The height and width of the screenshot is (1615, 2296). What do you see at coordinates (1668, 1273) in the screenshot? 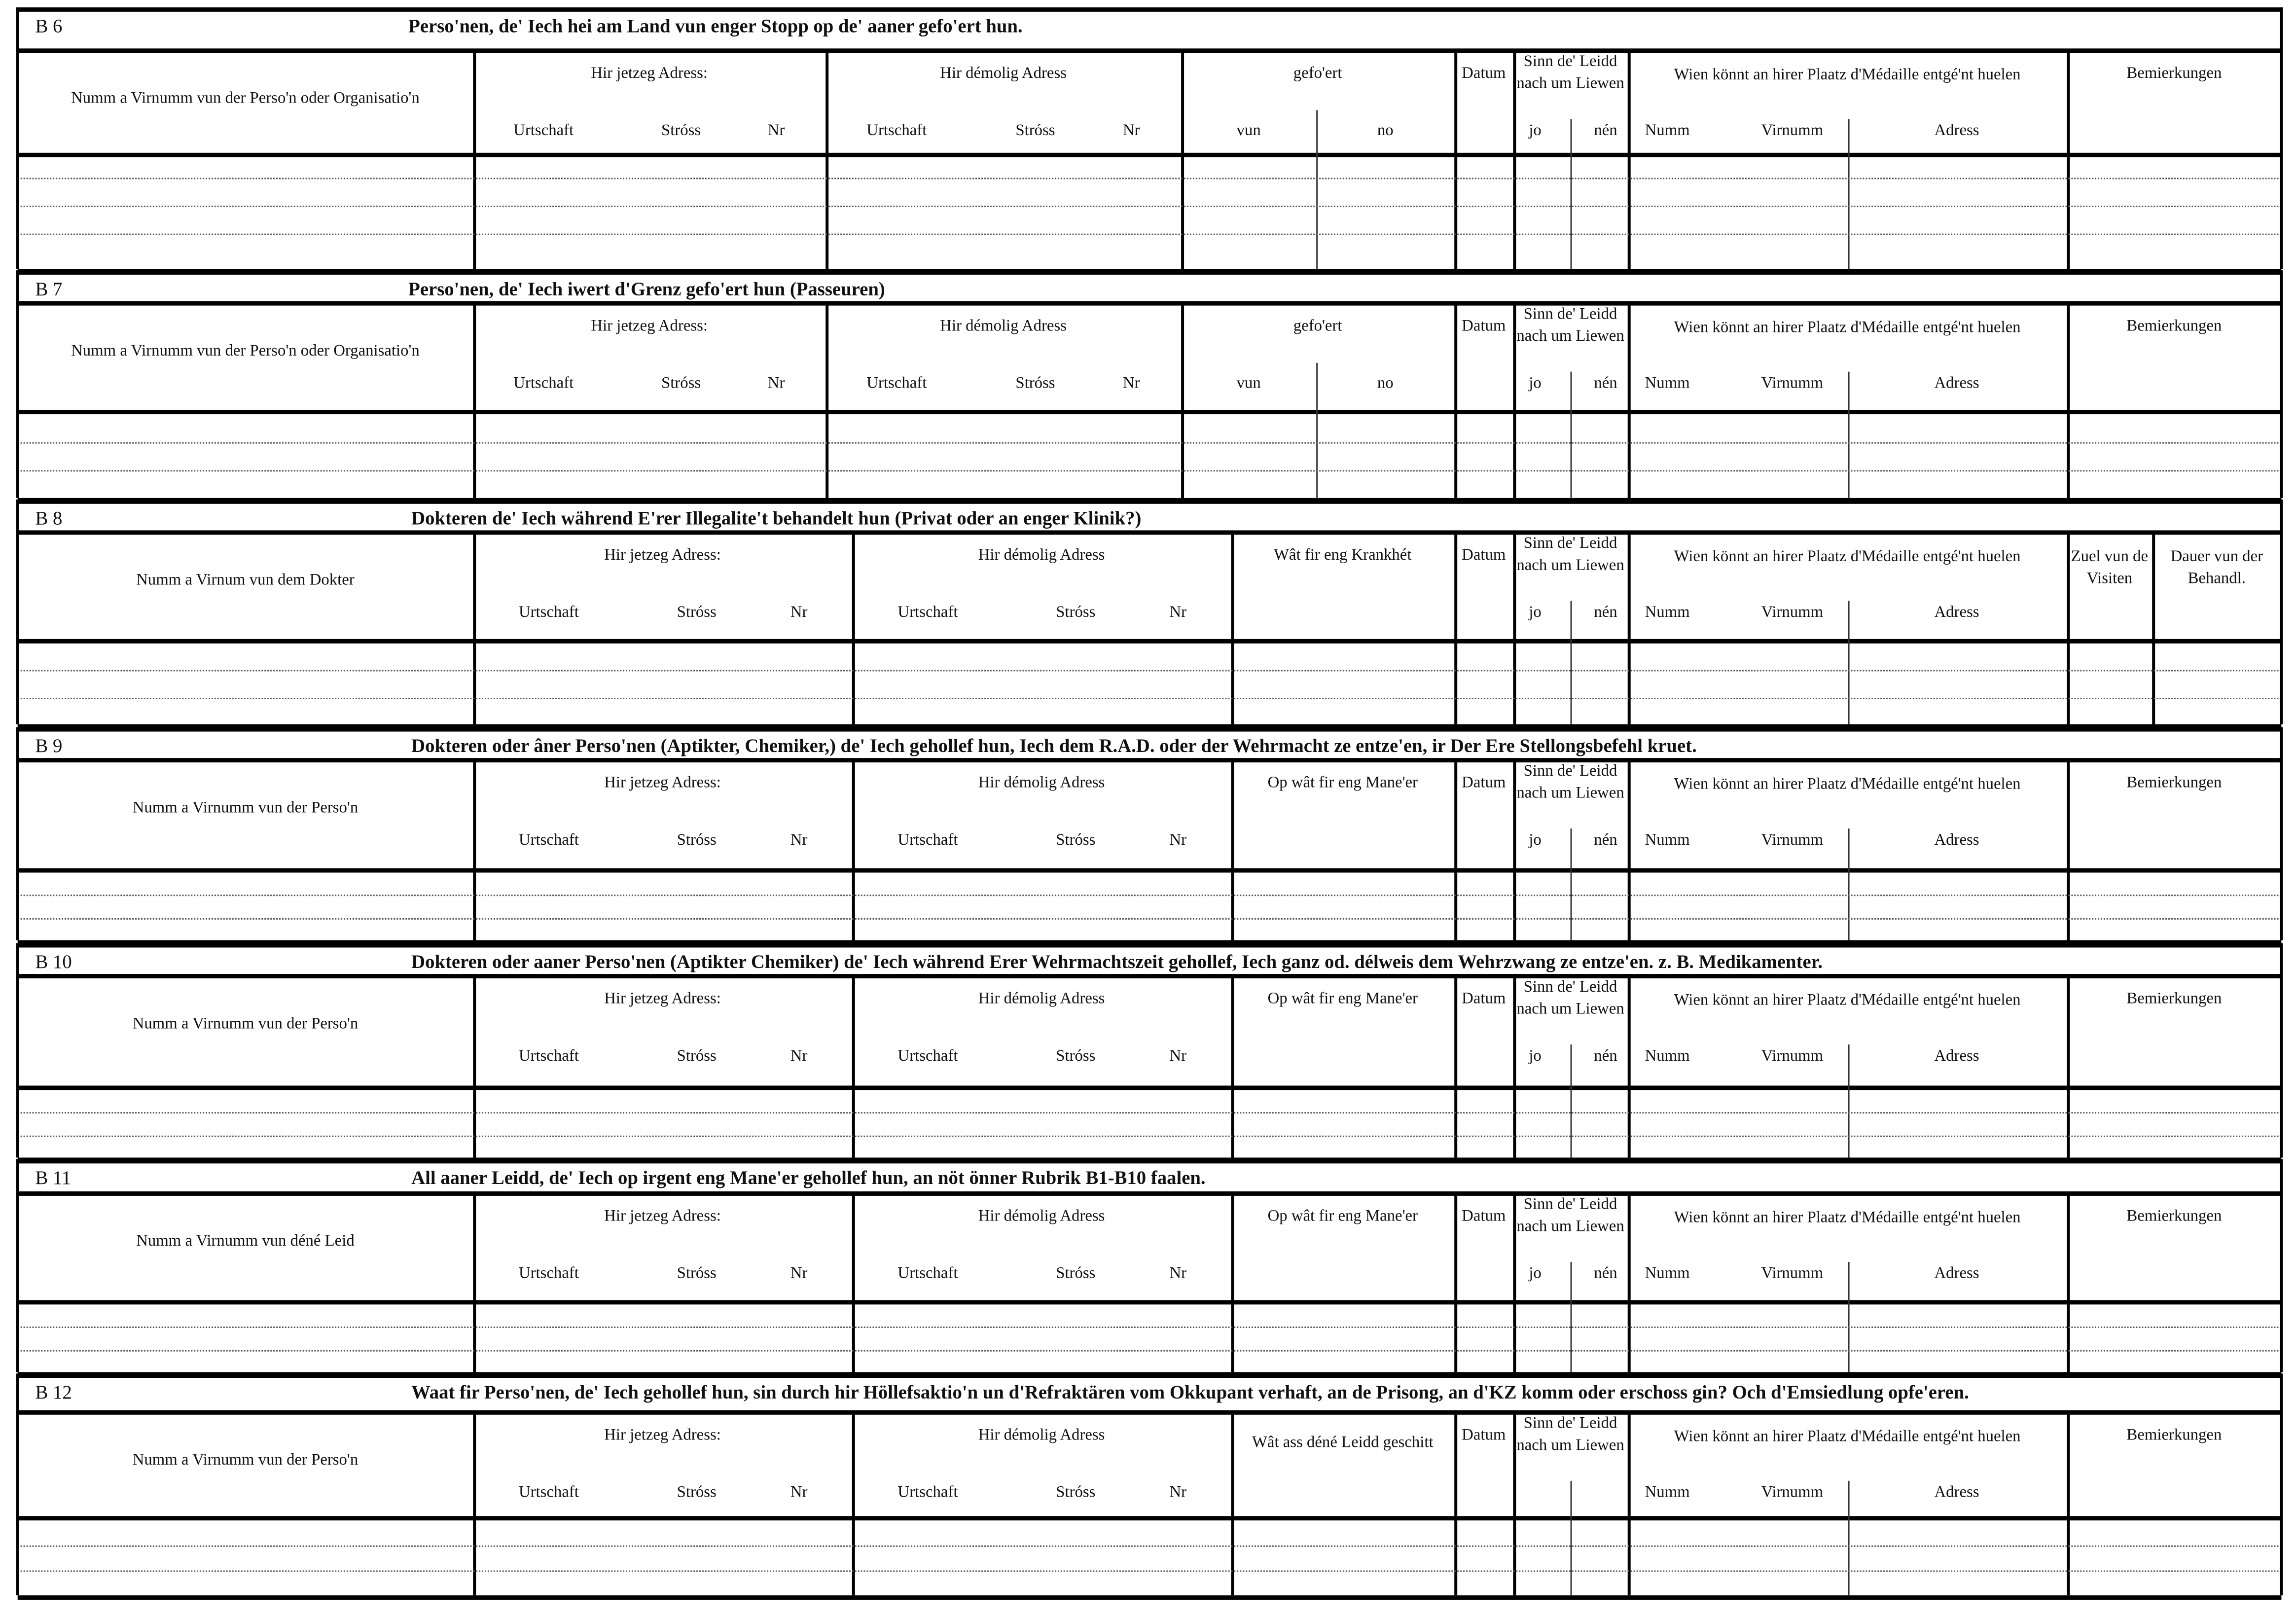
I see `medal-sub-name: Numm` at bounding box center [1668, 1273].